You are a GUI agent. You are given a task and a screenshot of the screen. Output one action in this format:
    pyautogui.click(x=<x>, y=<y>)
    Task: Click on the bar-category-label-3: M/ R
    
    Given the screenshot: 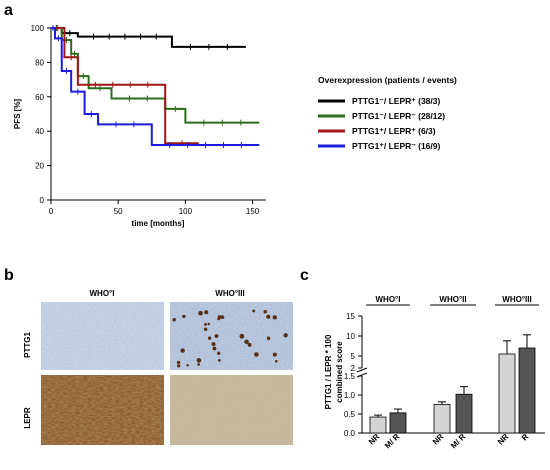 What is the action you would take?
    pyautogui.click(x=458, y=441)
    